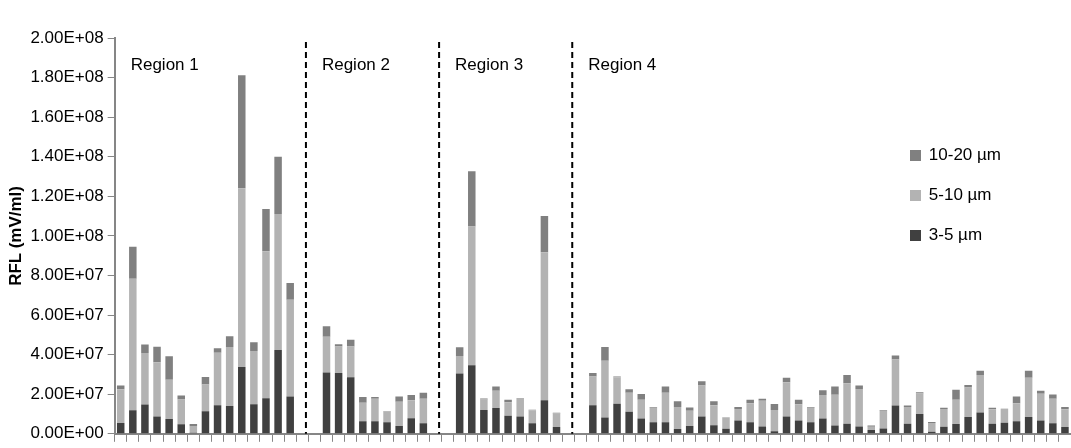 This screenshot has width=1071, height=448. I want to click on legend-label: 5-10 µm, so click(960, 195).